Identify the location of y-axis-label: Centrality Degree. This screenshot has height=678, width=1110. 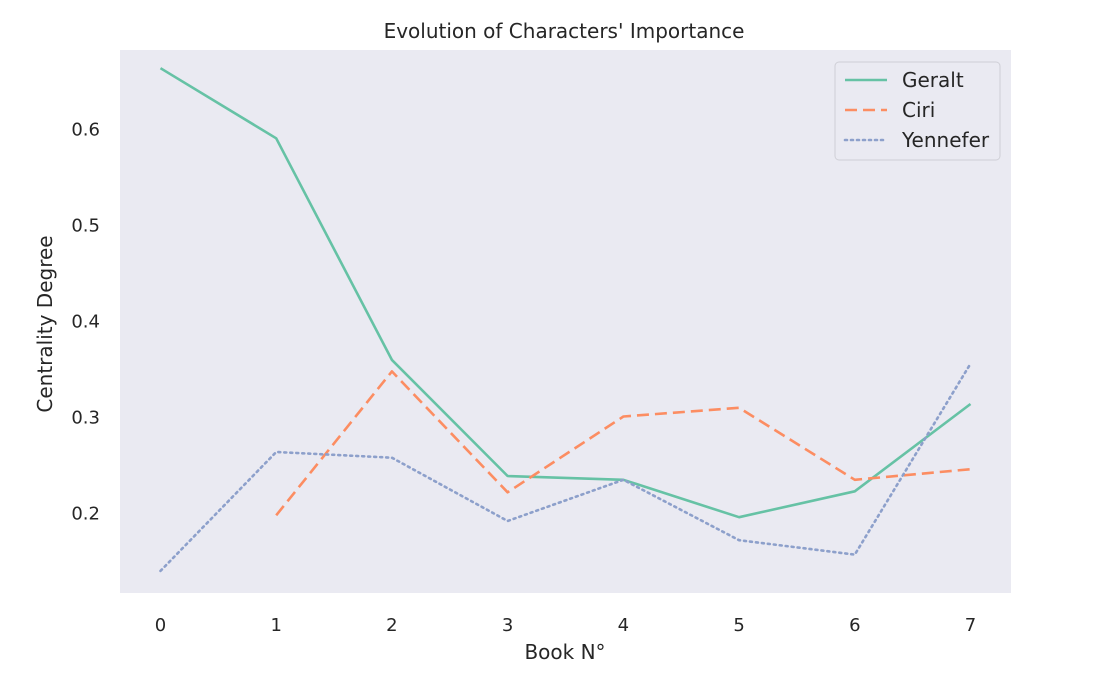
(45, 323).